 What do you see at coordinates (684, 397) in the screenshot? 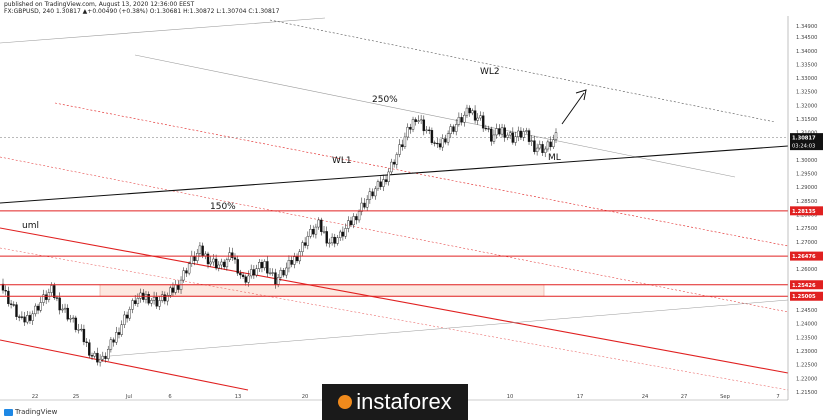
I see `time-tick-label: 27` at bounding box center [684, 397].